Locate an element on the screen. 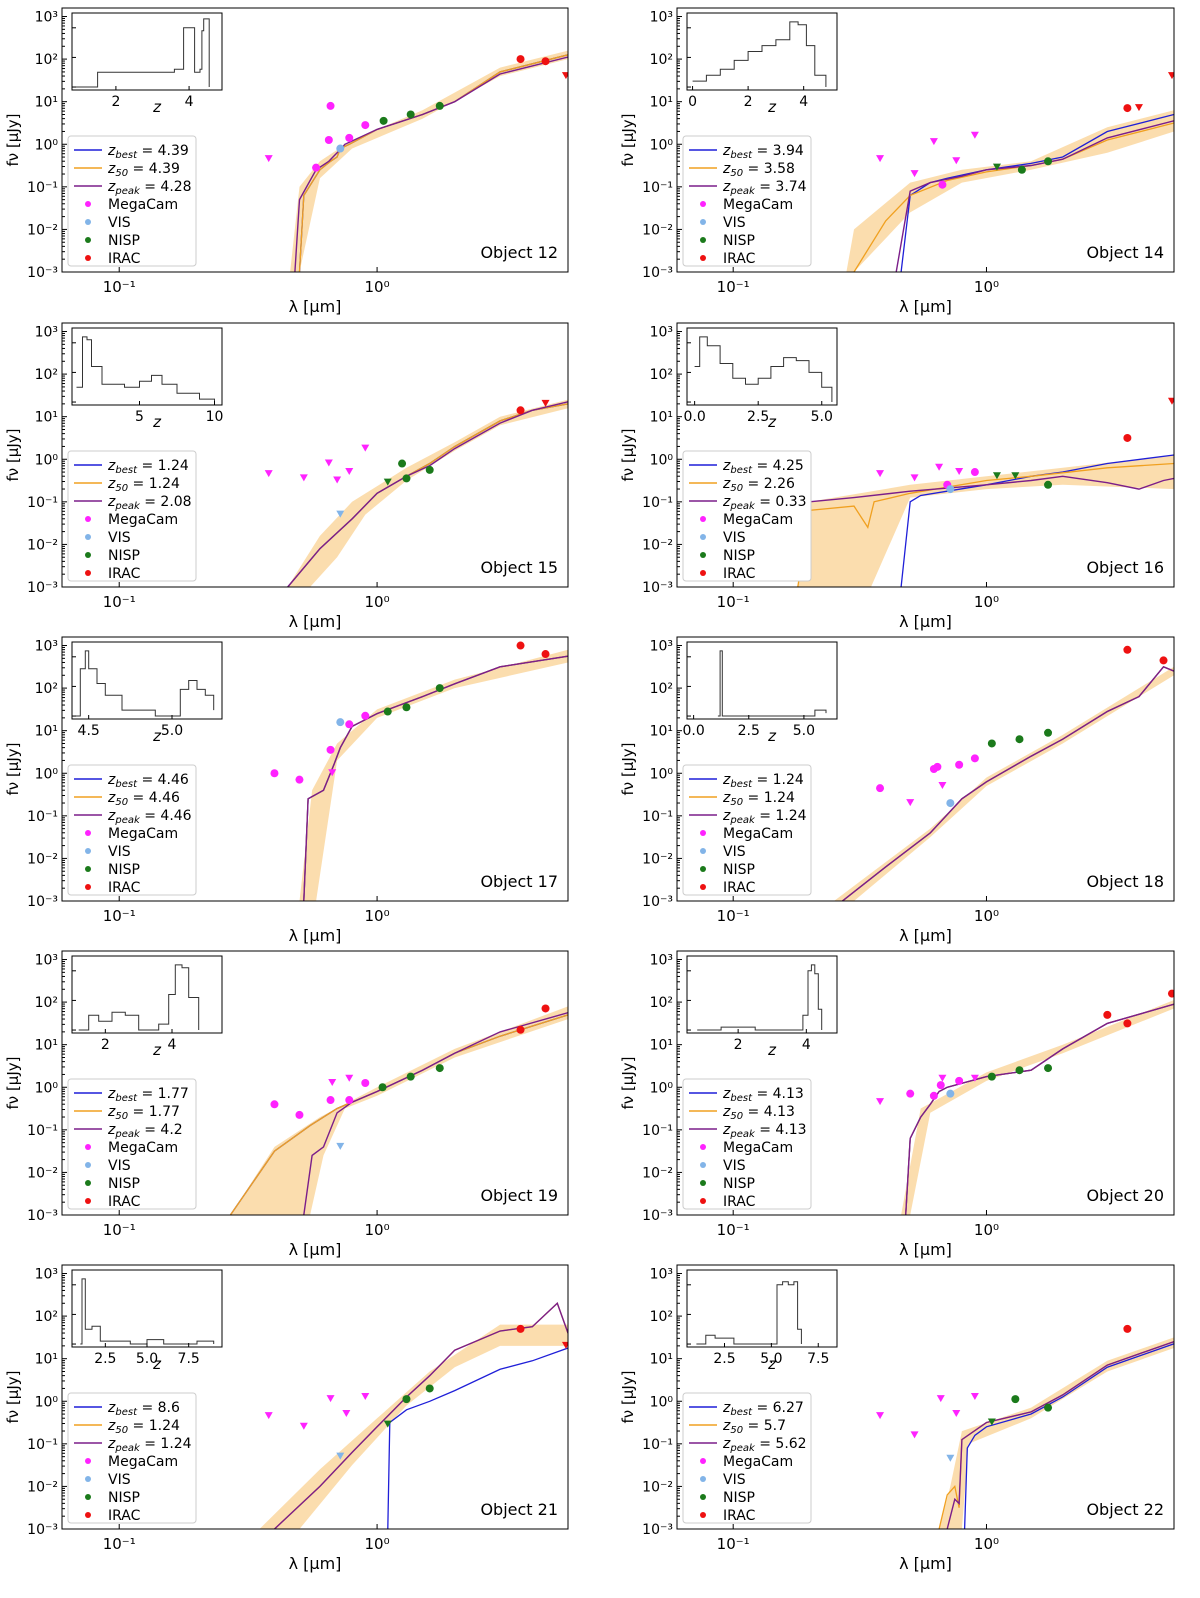 Image resolution: width=1200 pixels, height=1598 pixels. inset-histogram is located at coordinates (145, 683).